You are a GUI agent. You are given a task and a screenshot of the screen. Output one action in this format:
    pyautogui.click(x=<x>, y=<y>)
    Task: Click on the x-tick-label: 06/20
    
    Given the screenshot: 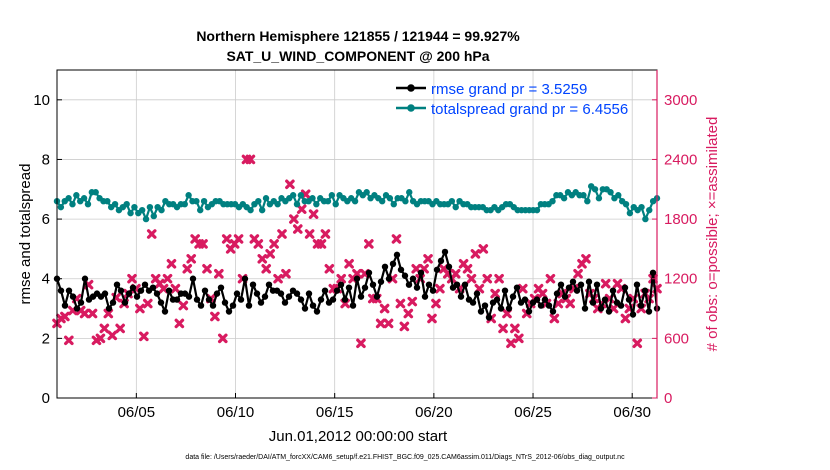 What is the action you would take?
    pyautogui.click(x=434, y=412)
    